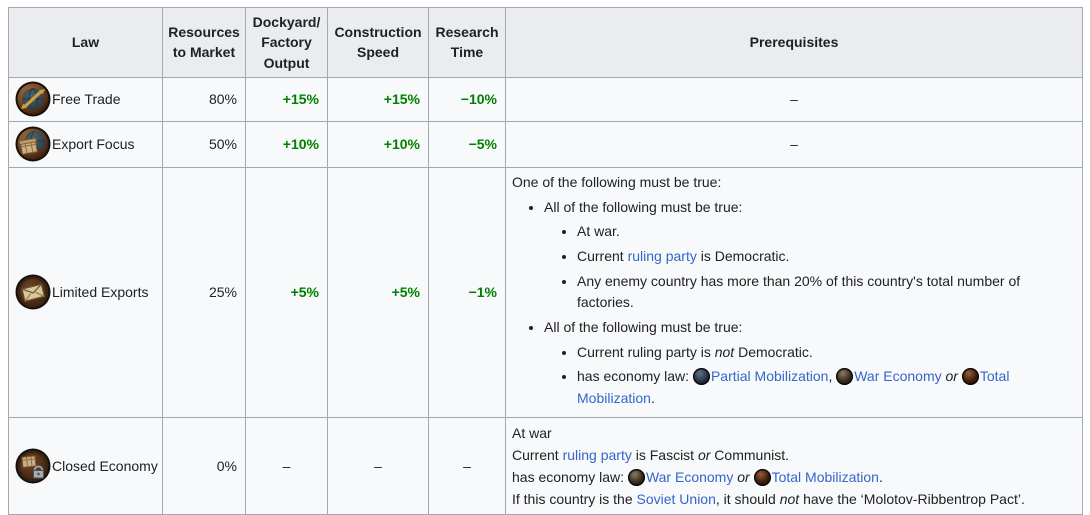 Image resolution: width=1090 pixels, height=515 pixels. I want to click on dockyard-factory-output-value: –, so click(286, 465).